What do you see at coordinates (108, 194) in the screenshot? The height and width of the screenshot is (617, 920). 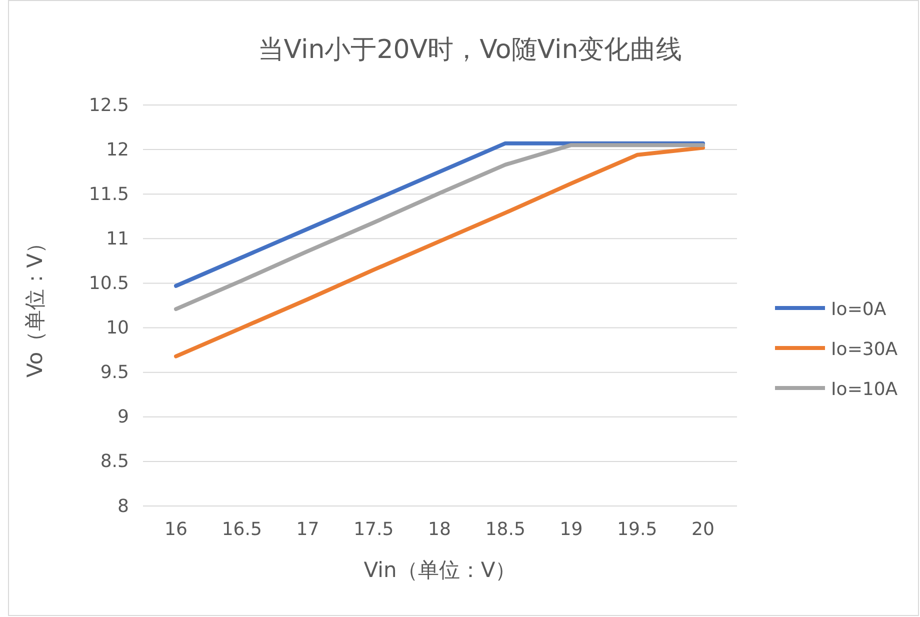 I see `y-tick-label: 11.5` at bounding box center [108, 194].